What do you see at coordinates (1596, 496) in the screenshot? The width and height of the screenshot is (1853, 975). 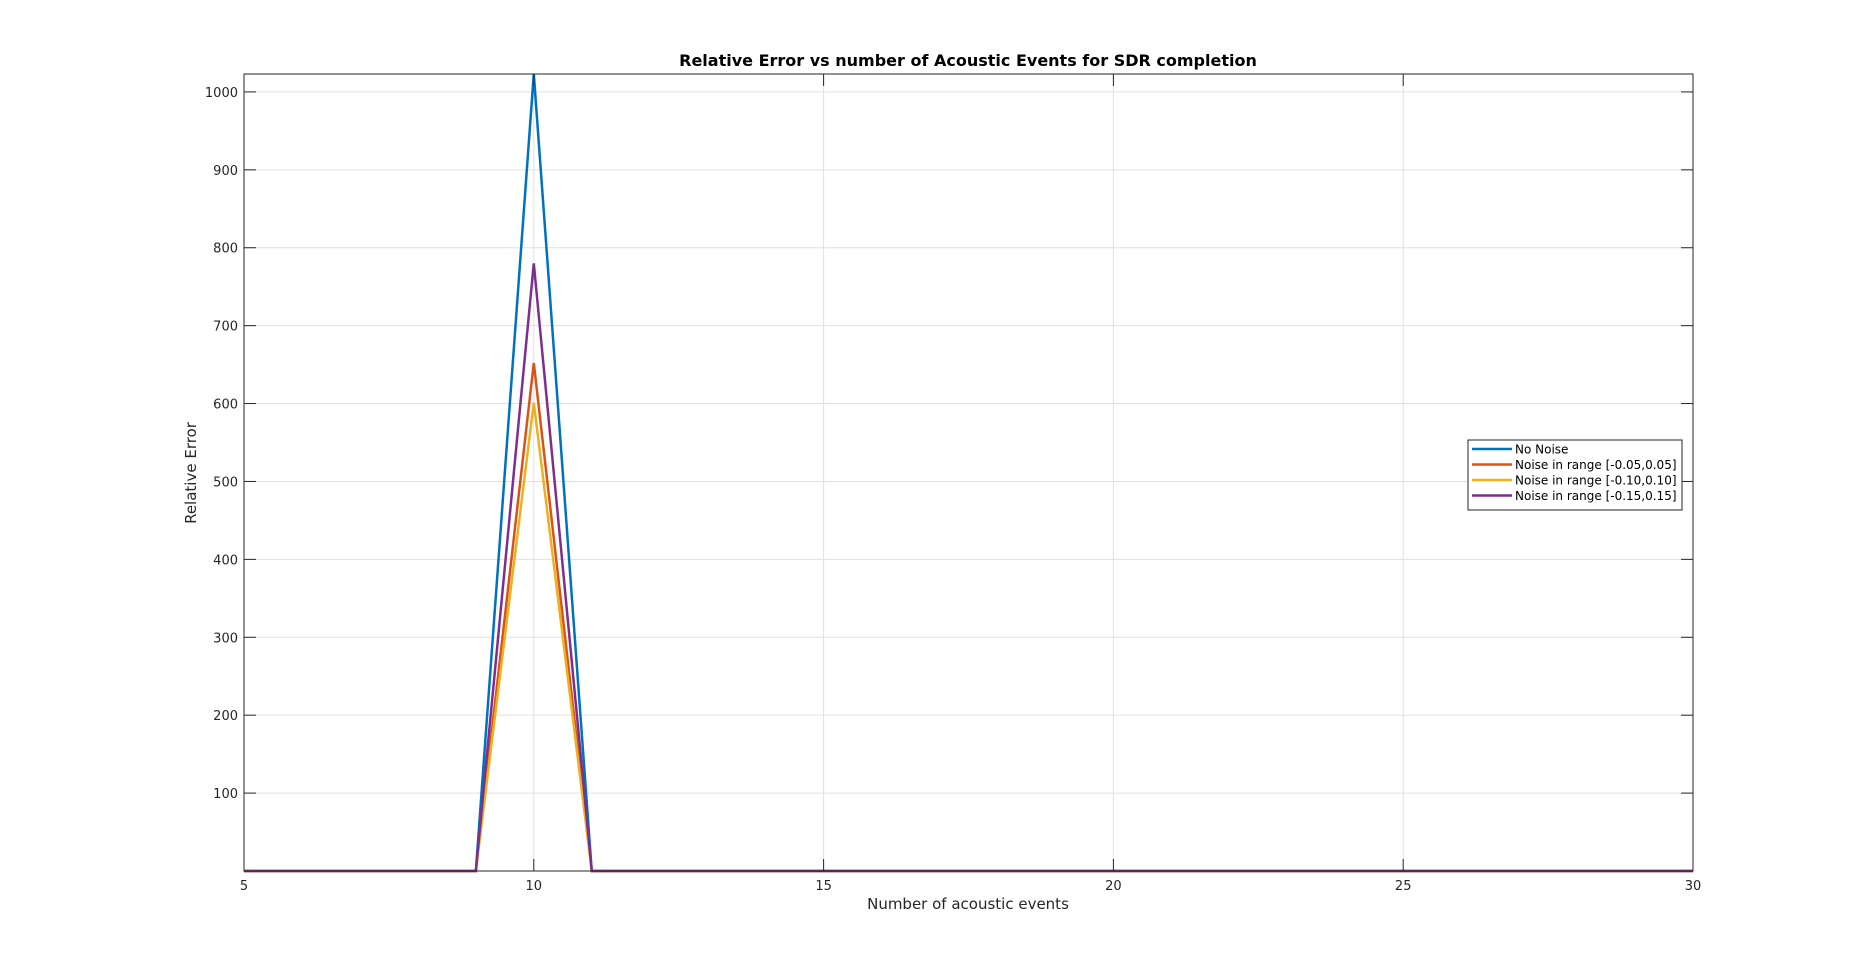 I see `legend-label-4: Noise in range [-0.15,0.15]` at bounding box center [1596, 496].